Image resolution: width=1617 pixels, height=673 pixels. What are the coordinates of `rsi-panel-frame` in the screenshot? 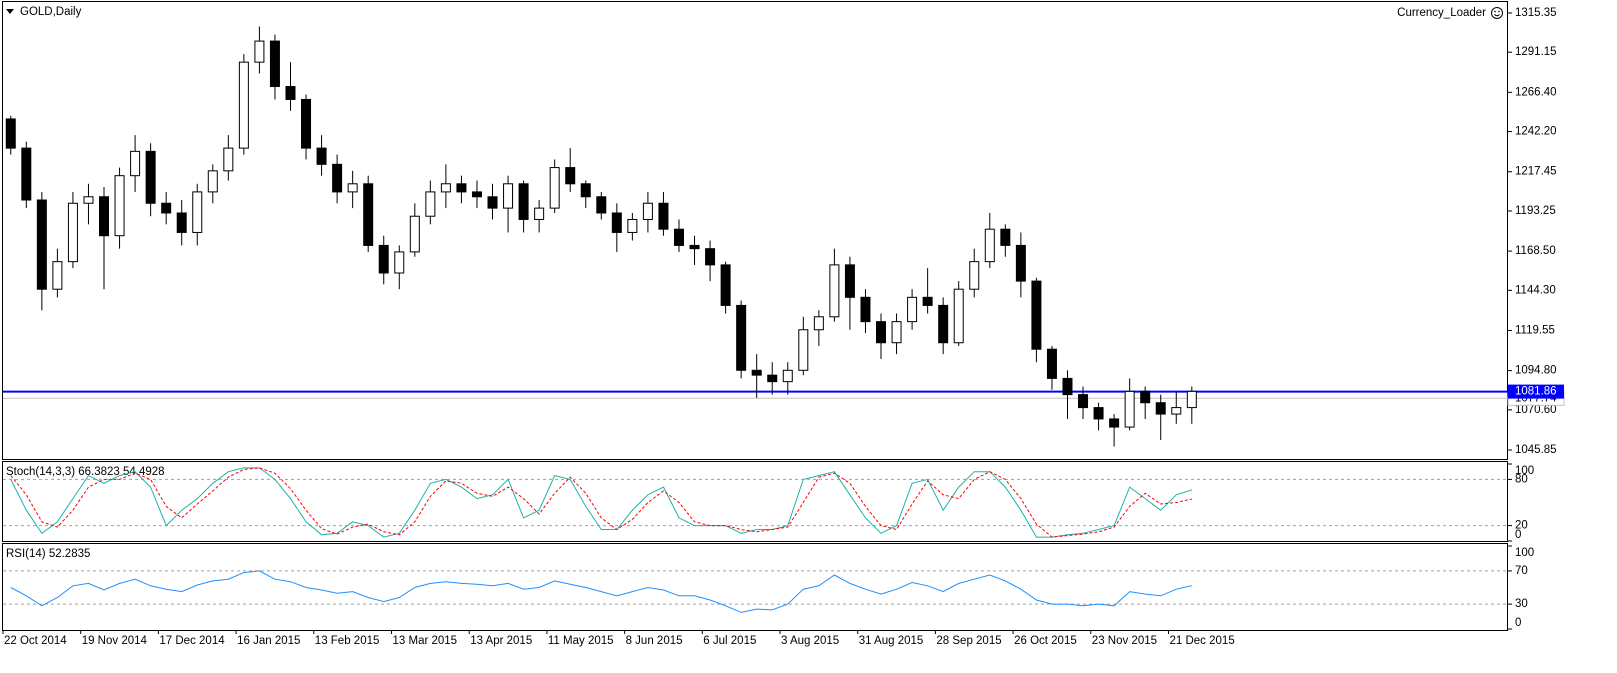 It's located at (755, 587).